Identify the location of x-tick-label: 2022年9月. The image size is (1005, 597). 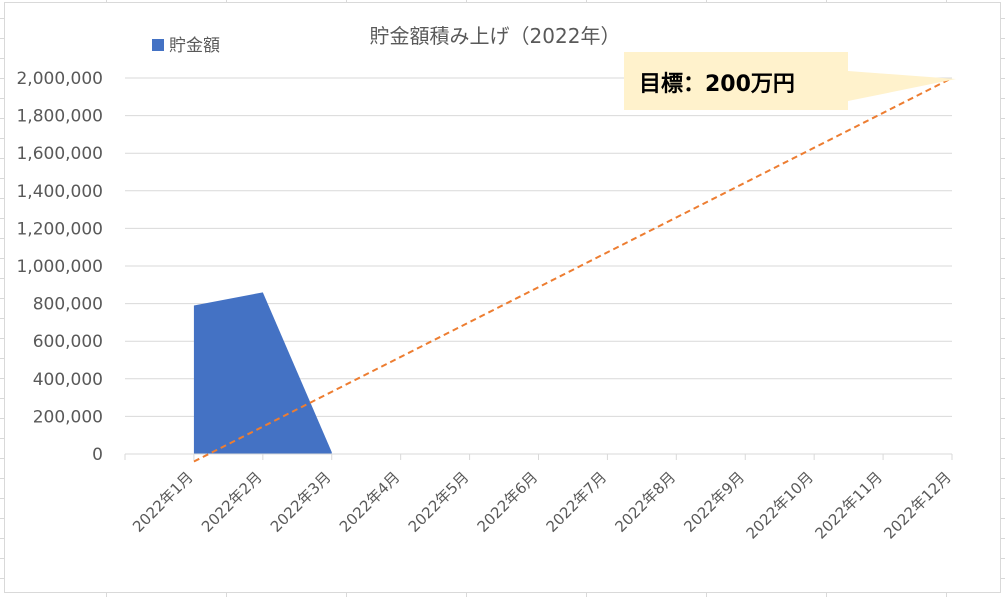
(714, 502).